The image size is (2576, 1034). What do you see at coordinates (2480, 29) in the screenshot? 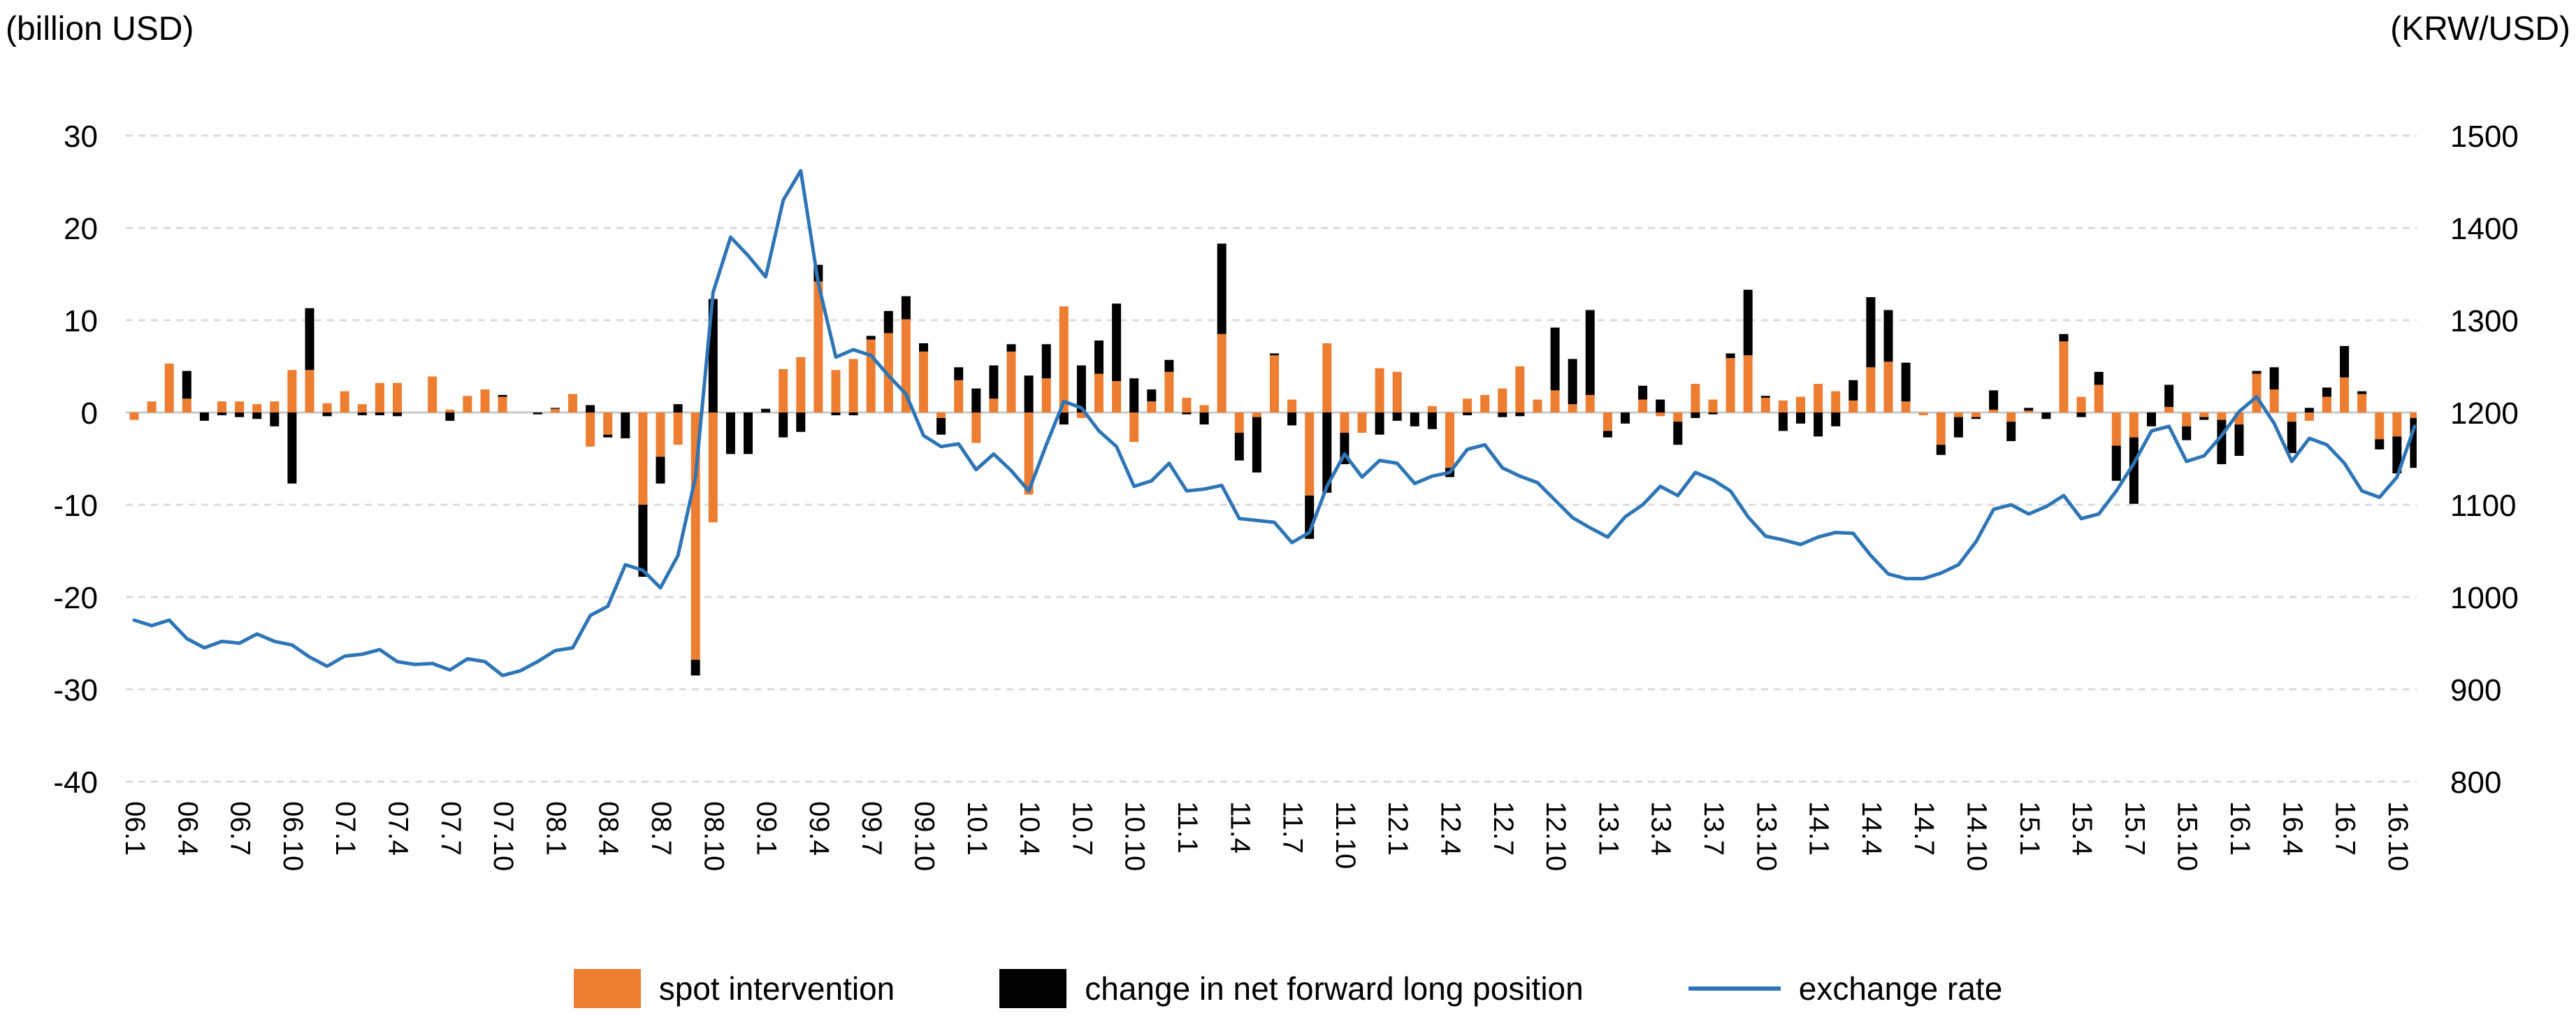
I see `right-axis-title: (KRW/USD)` at bounding box center [2480, 29].